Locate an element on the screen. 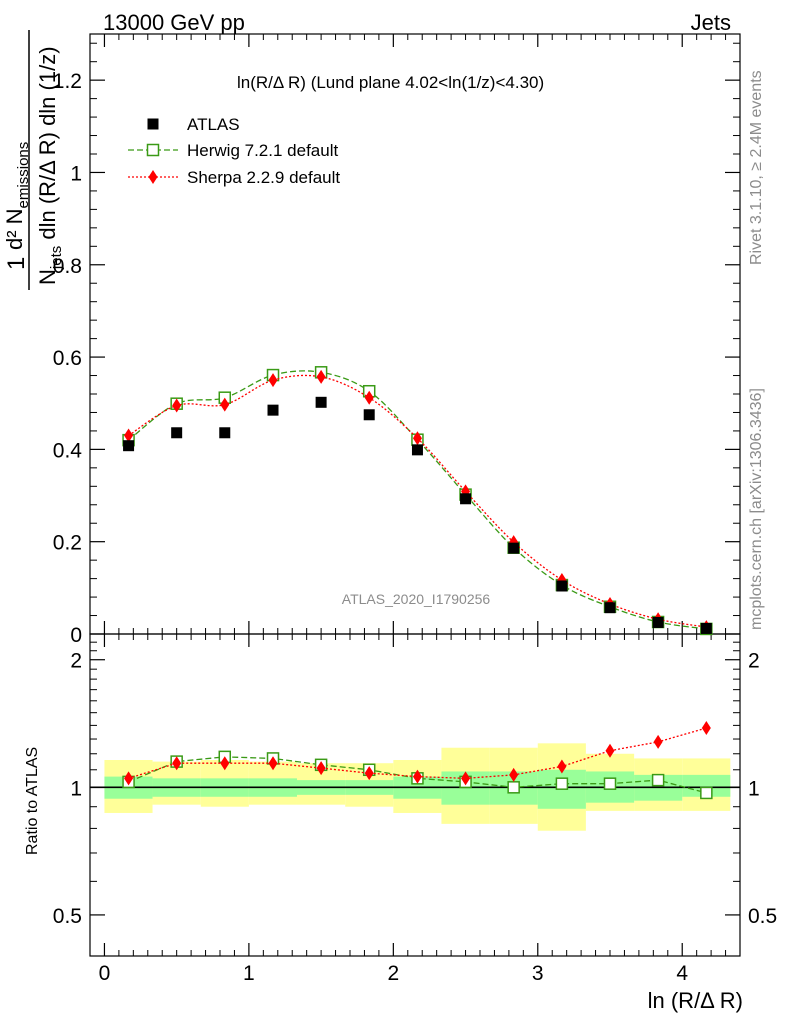 This screenshot has height=1024, width=786. y-axis-label-ratio: Ratio to ATLAS is located at coordinates (32, 801).